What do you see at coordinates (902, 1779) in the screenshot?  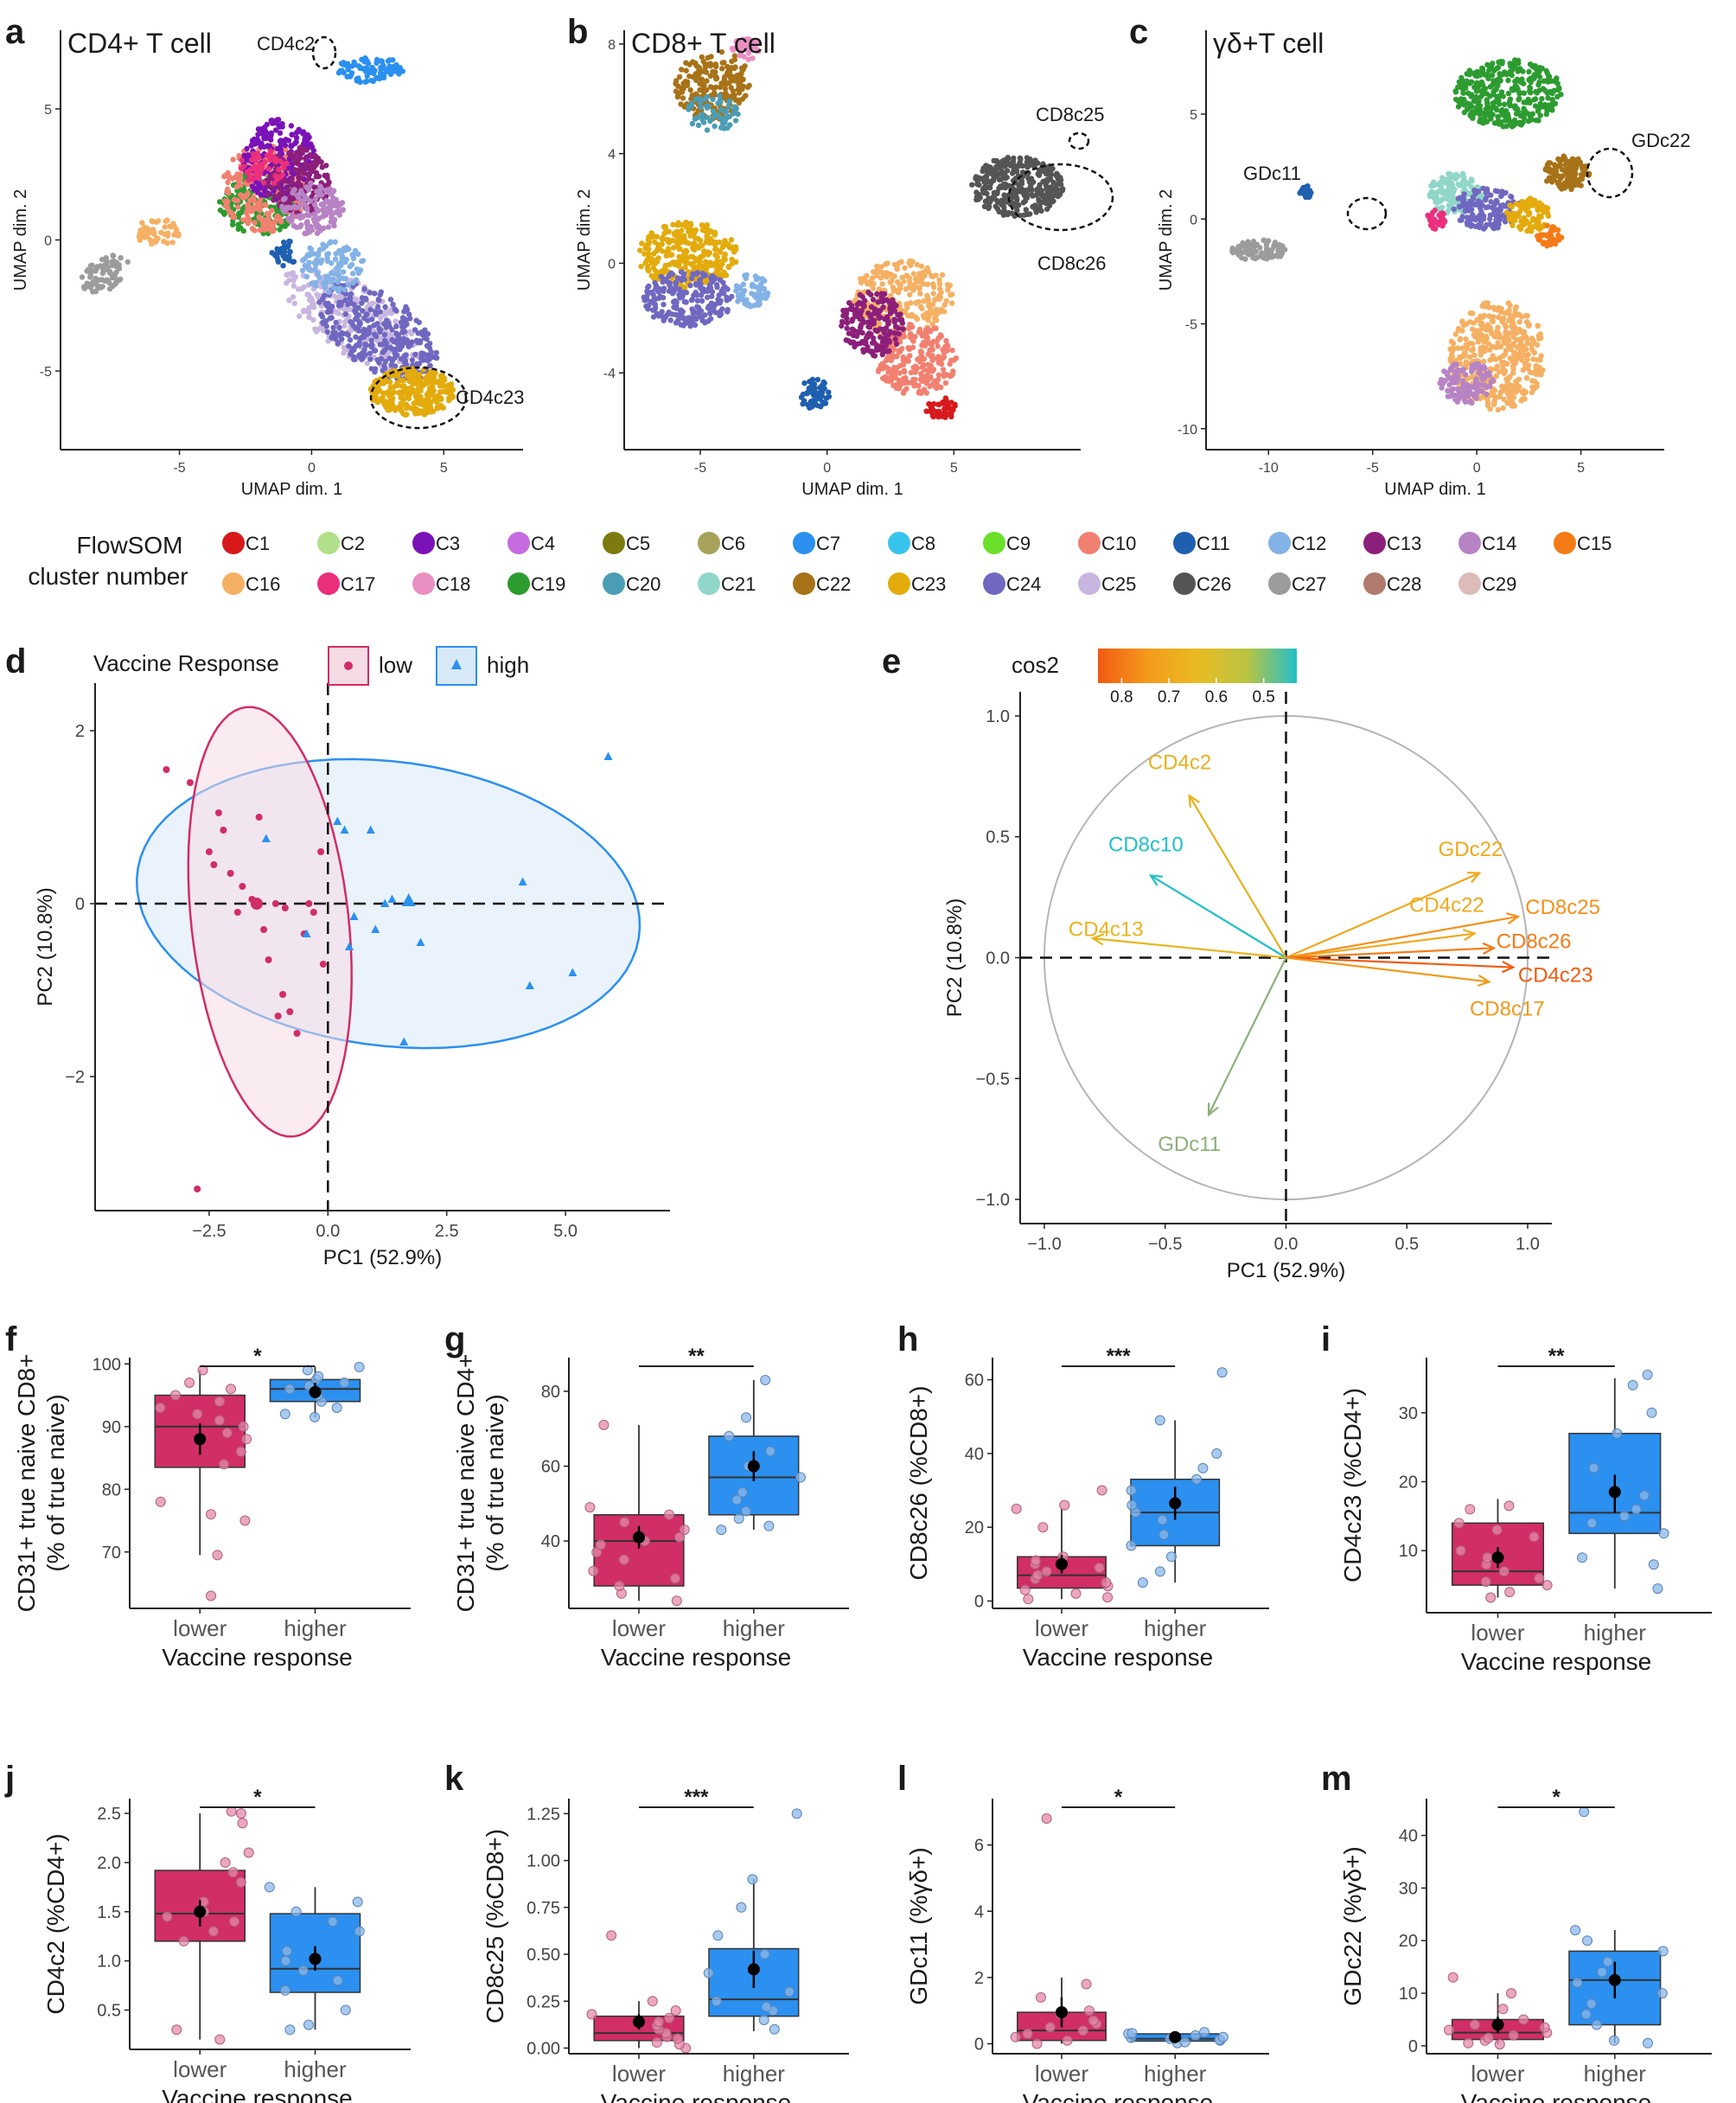 I see `panel-letter-l: l` at bounding box center [902, 1779].